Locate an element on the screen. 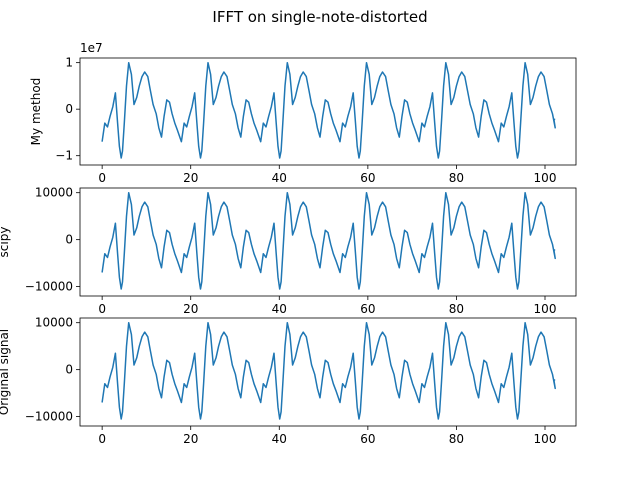 The height and width of the screenshot is (480, 640). y-axis-label: Original signal is located at coordinates (5, 372).